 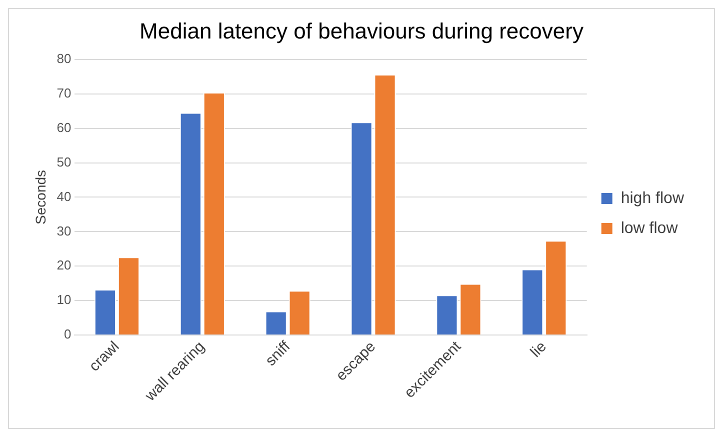 What do you see at coordinates (64, 92) in the screenshot?
I see `y-tick-label: 70` at bounding box center [64, 92].